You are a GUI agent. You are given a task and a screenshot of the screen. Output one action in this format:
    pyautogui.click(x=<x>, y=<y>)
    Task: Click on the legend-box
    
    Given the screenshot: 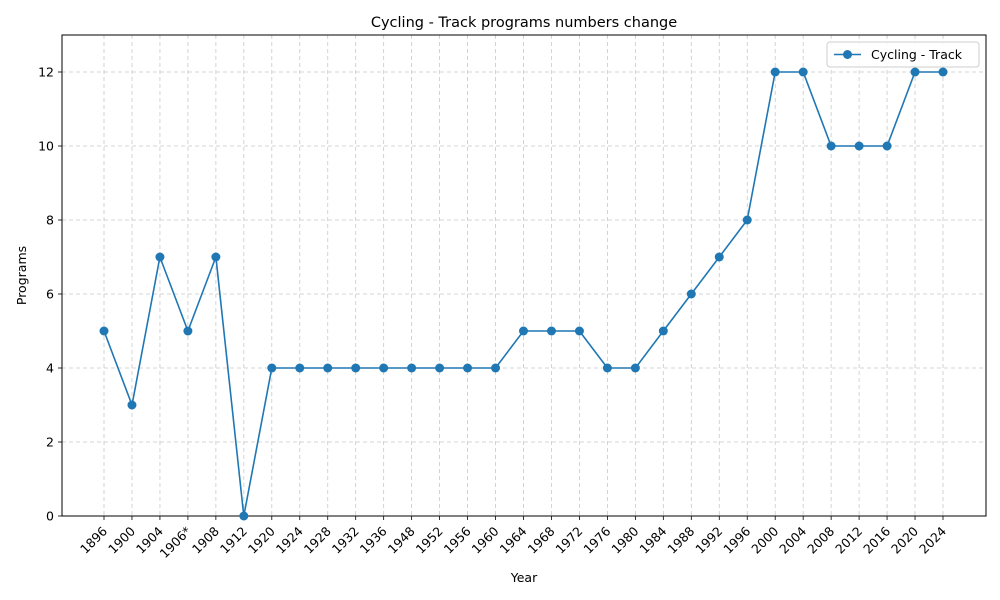 What is the action you would take?
    pyautogui.click(x=903, y=54)
    